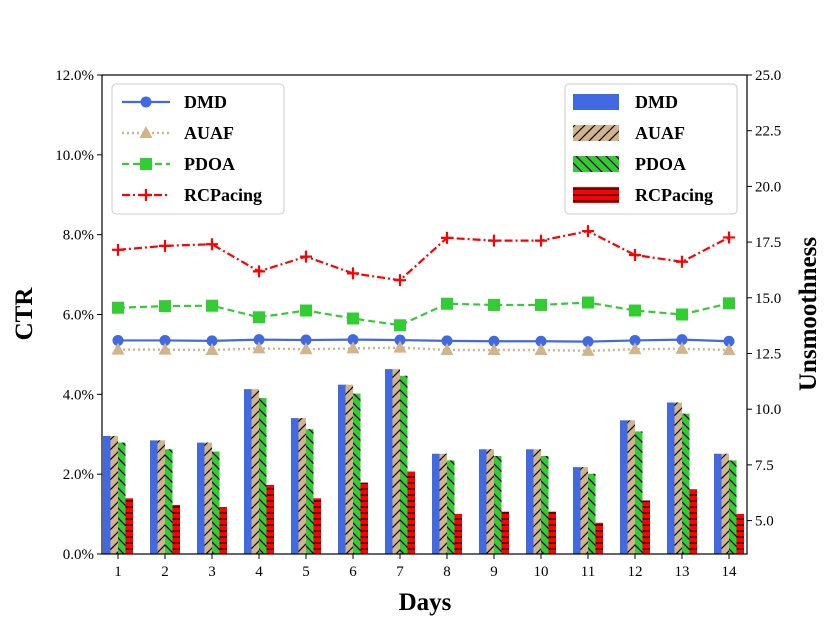  Describe the element at coordinates (494, 572) in the screenshot. I see `x-tick-label-9: 9` at that location.